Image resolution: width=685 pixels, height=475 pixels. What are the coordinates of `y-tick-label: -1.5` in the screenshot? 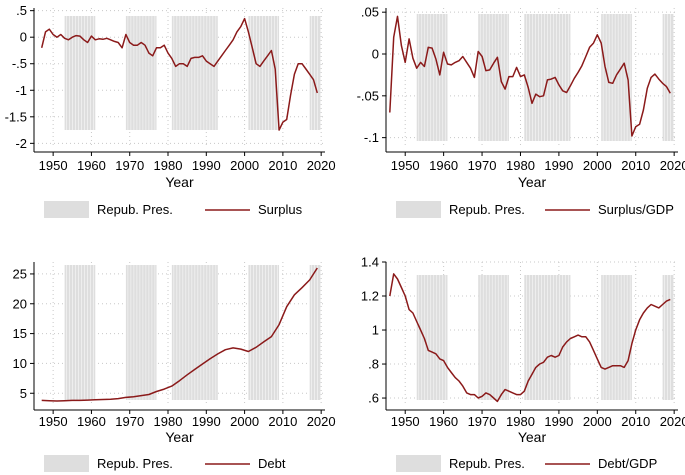 It's located at (16, 116).